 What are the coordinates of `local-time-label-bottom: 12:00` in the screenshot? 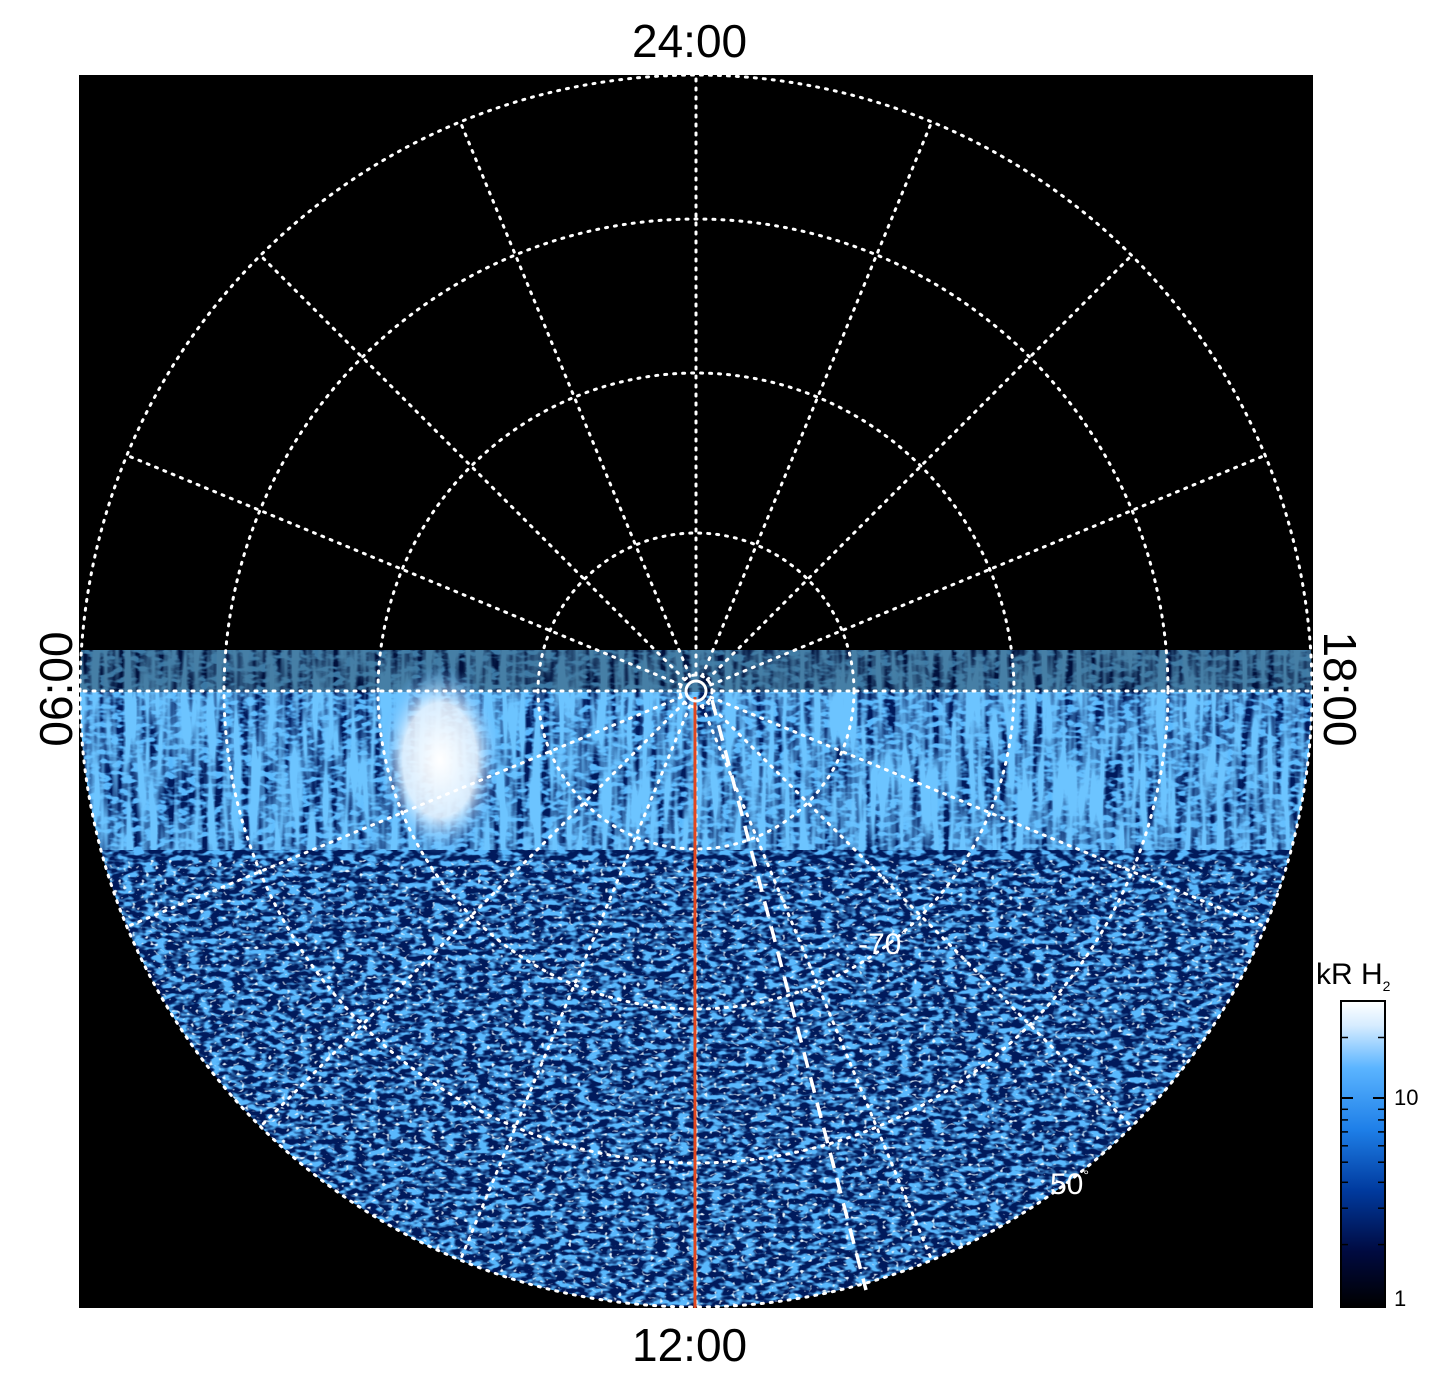 It's located at (690, 1345).